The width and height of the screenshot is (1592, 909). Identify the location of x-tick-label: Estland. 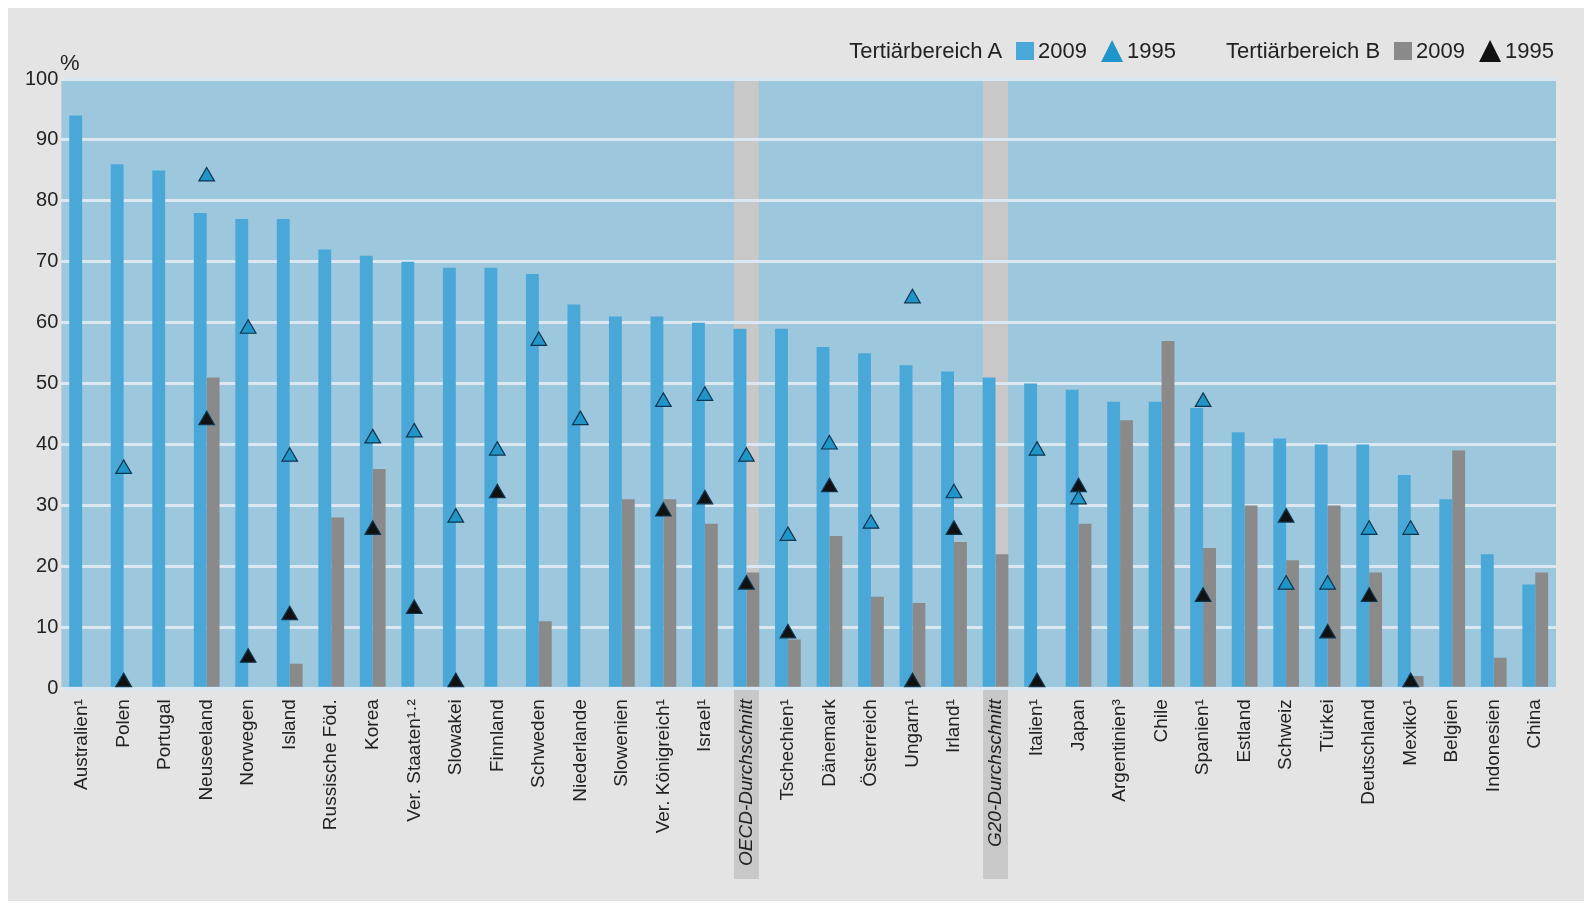
(1243, 731).